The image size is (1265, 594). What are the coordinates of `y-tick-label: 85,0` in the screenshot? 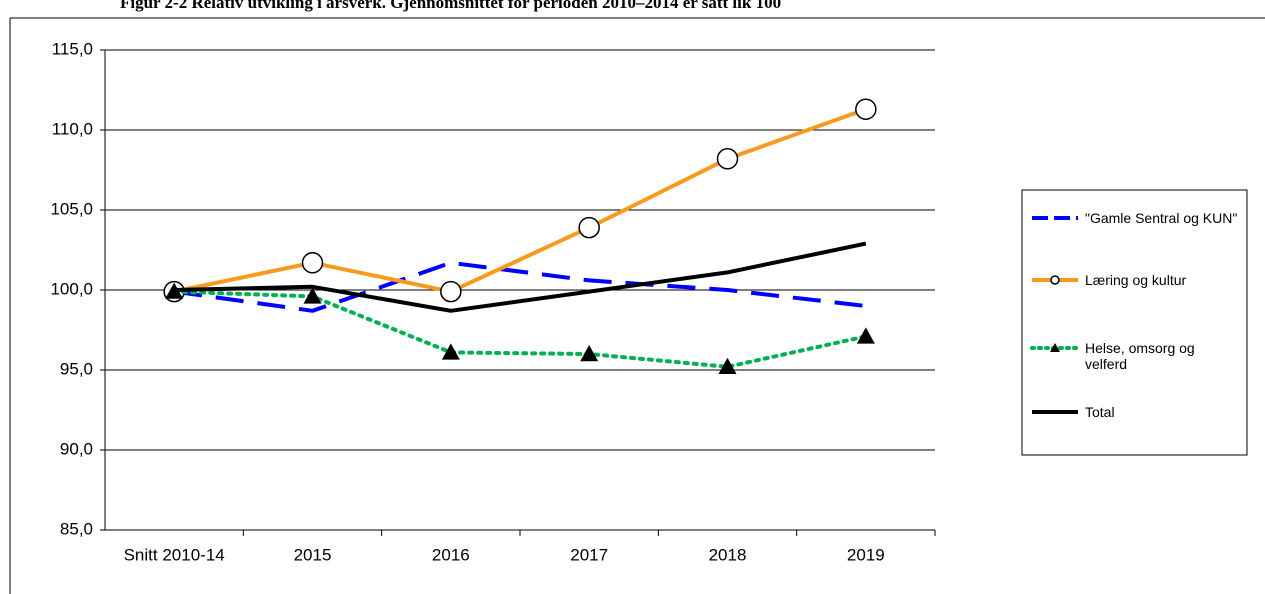 It's located at (76, 528).